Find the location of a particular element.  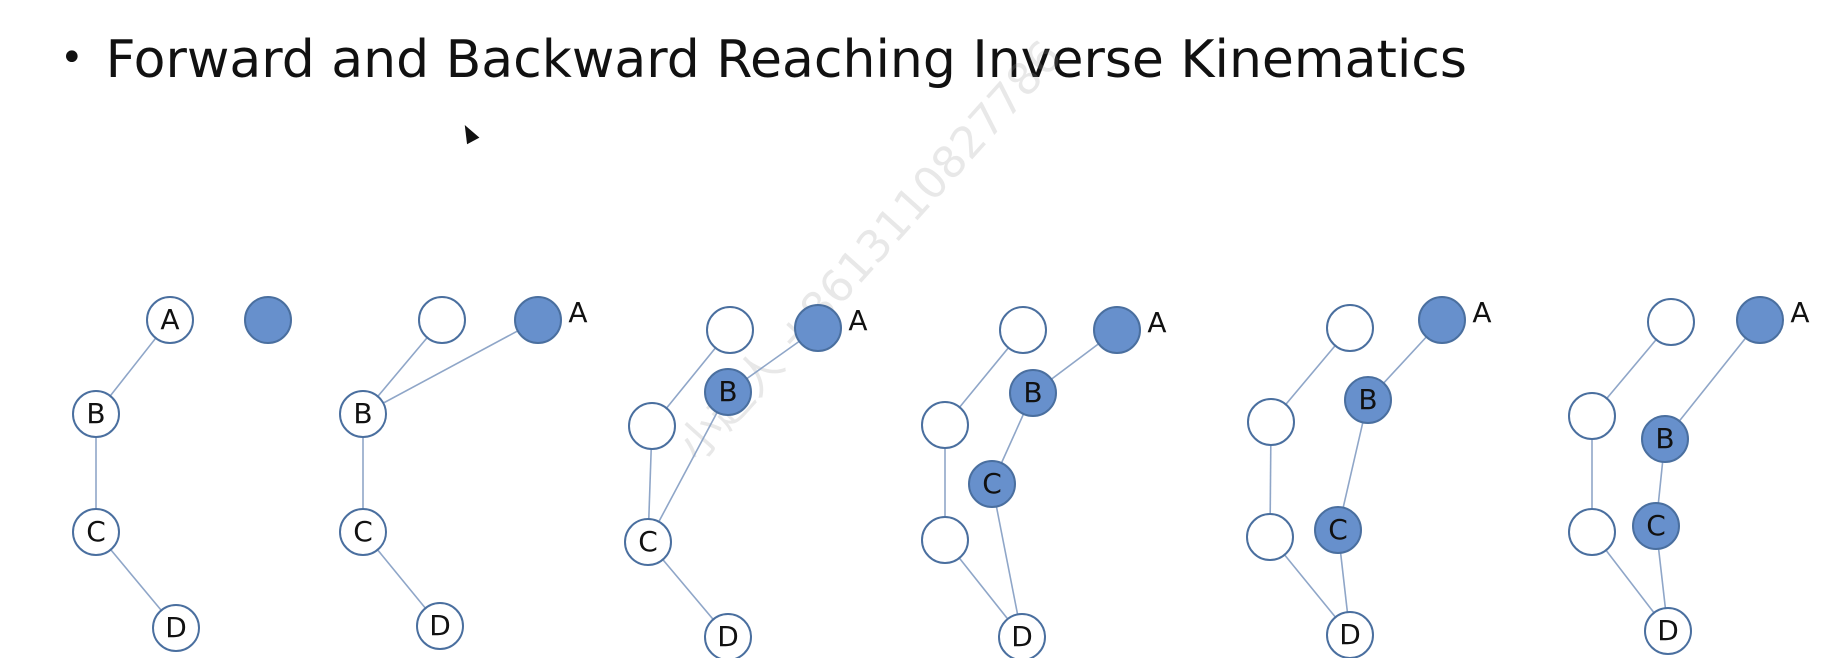

fabrik-step-4: A B C D is located at coordinates (1044, 482).